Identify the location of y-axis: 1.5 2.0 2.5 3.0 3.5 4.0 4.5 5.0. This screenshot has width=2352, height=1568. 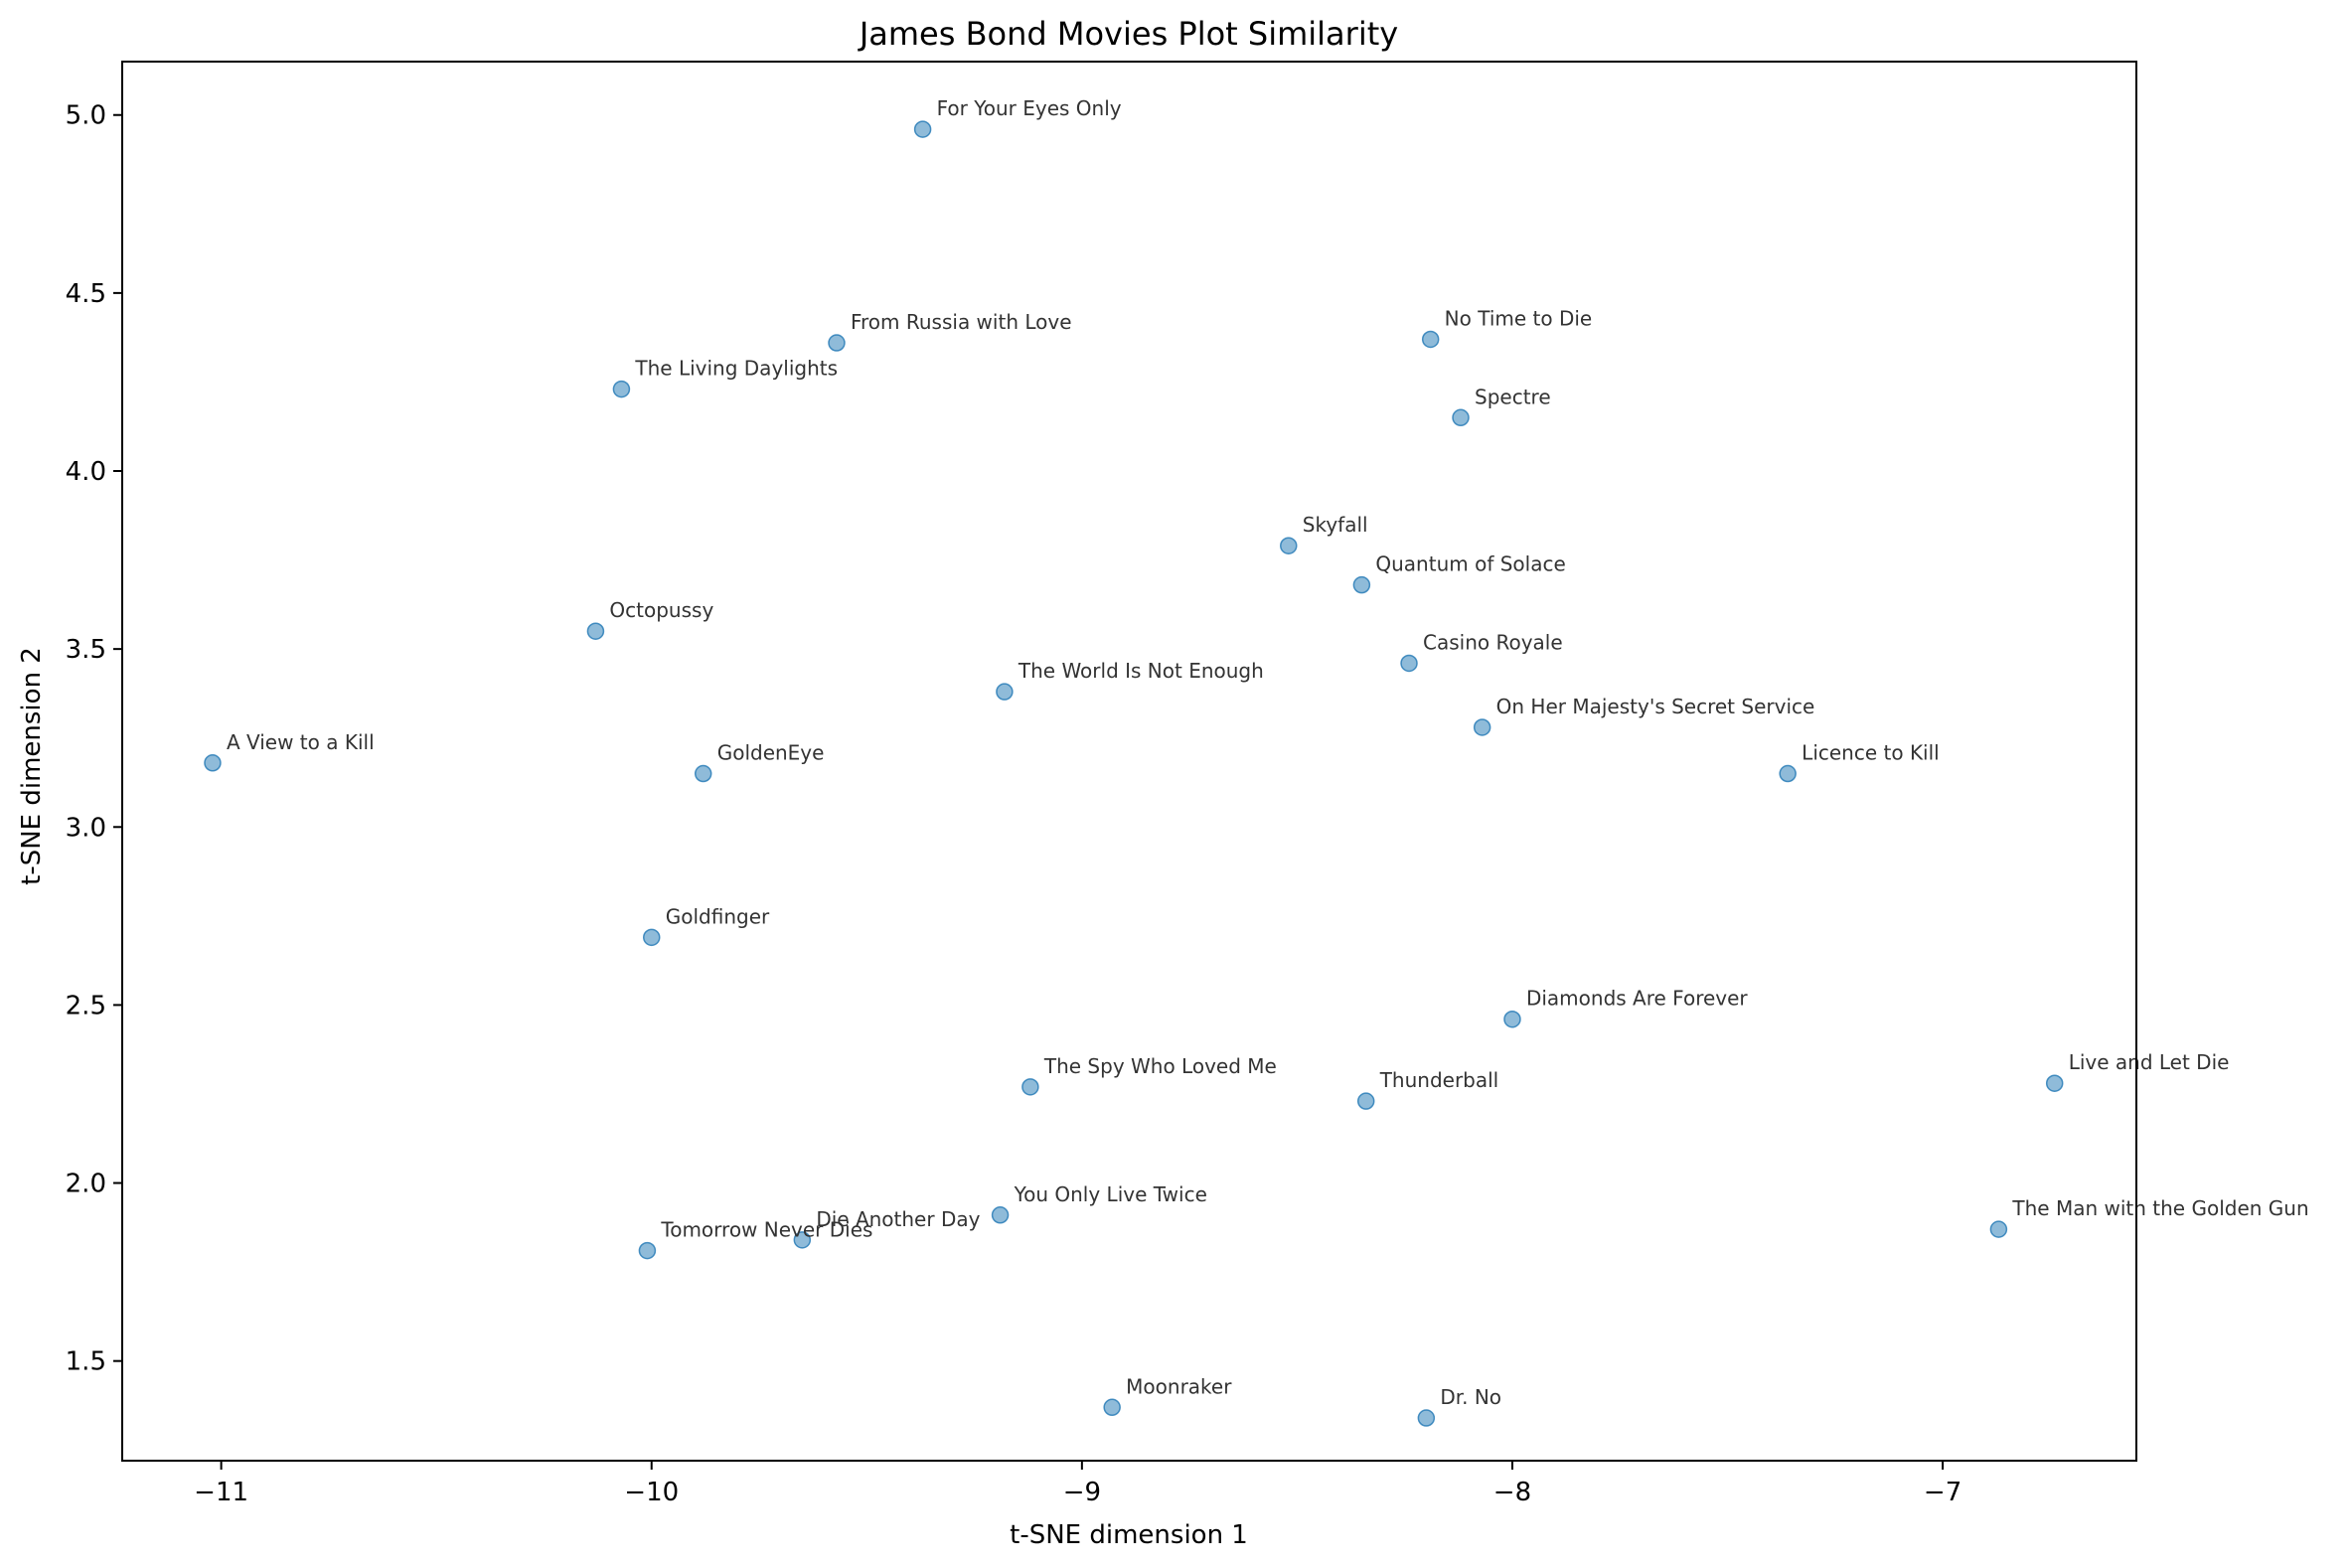
(94, 739).